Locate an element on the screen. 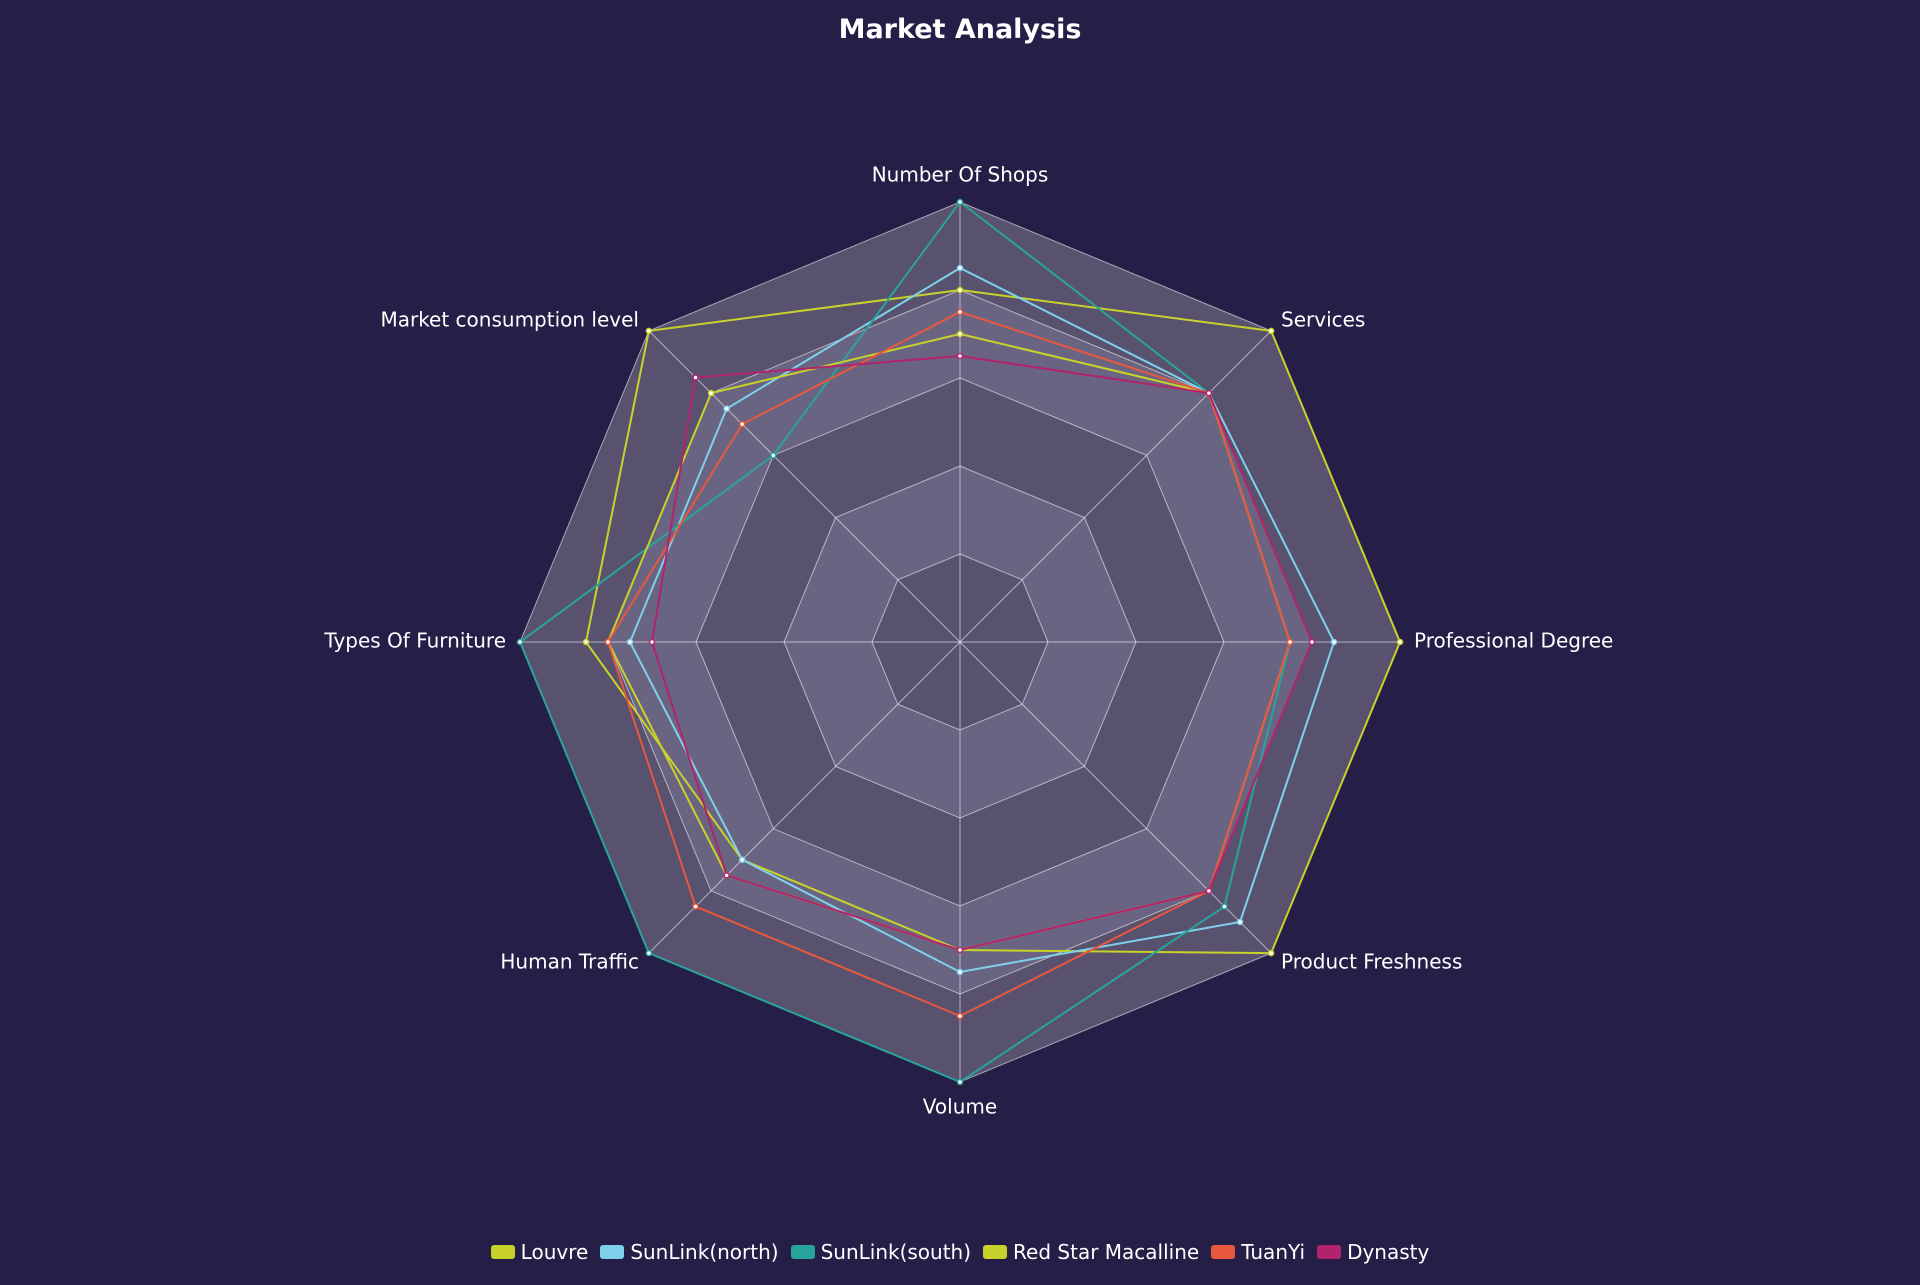 The width and height of the screenshot is (1920, 1285). legend-label: Louvre is located at coordinates (554, 1252).